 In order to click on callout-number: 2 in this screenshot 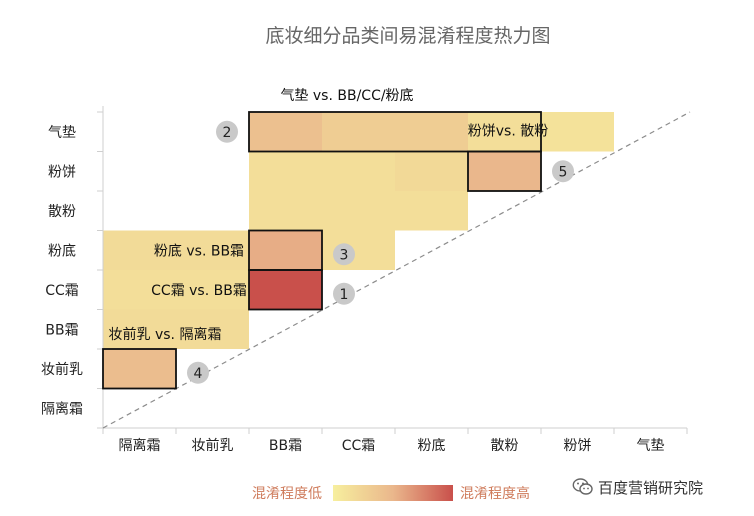, I will do `click(227, 133)`.